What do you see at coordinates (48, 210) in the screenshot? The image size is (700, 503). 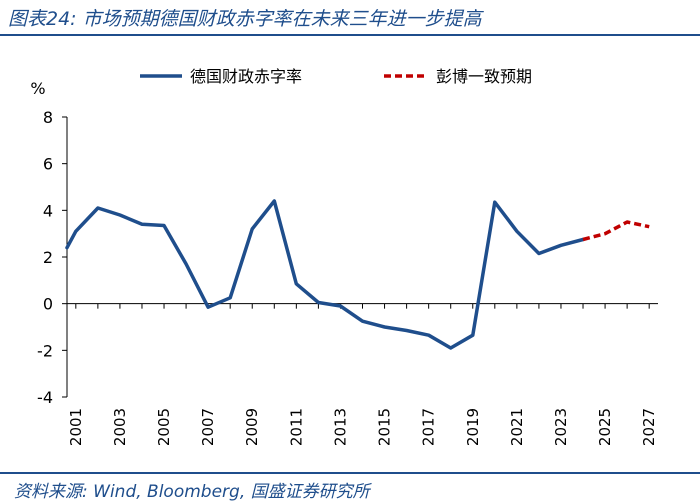 I see `y-tick-label: 4` at bounding box center [48, 210].